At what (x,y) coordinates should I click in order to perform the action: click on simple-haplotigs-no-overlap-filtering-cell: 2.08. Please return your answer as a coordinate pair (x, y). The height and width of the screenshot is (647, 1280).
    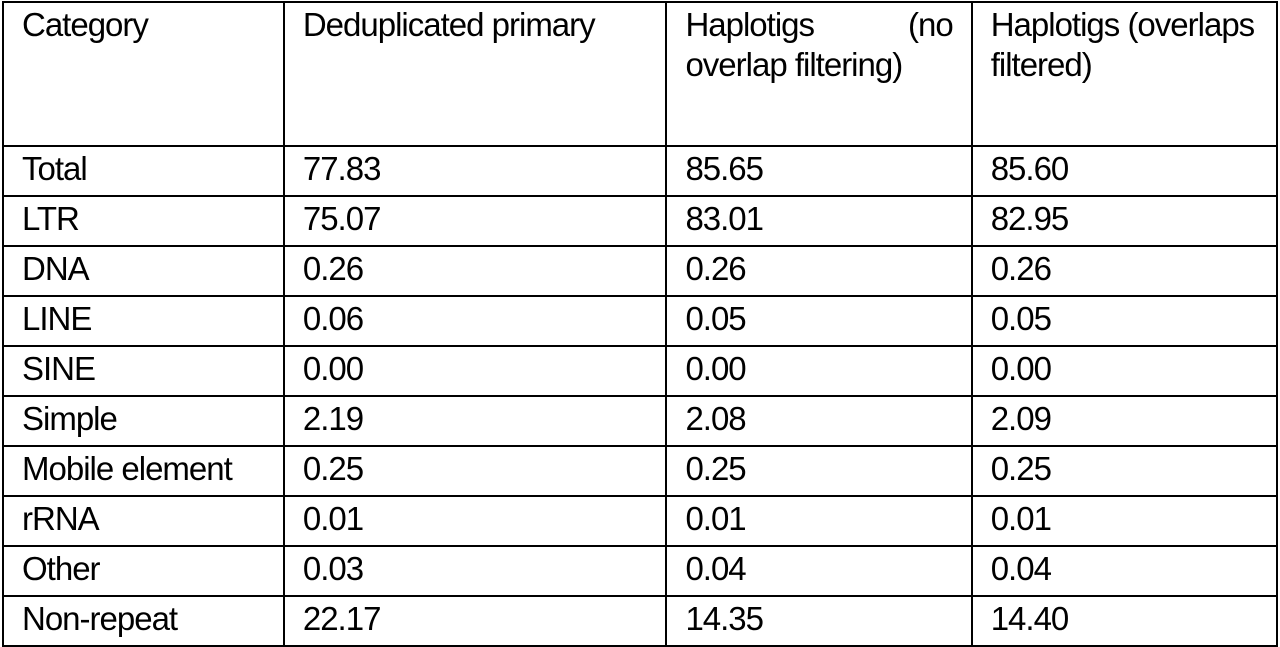
    Looking at the image, I should click on (819, 421).